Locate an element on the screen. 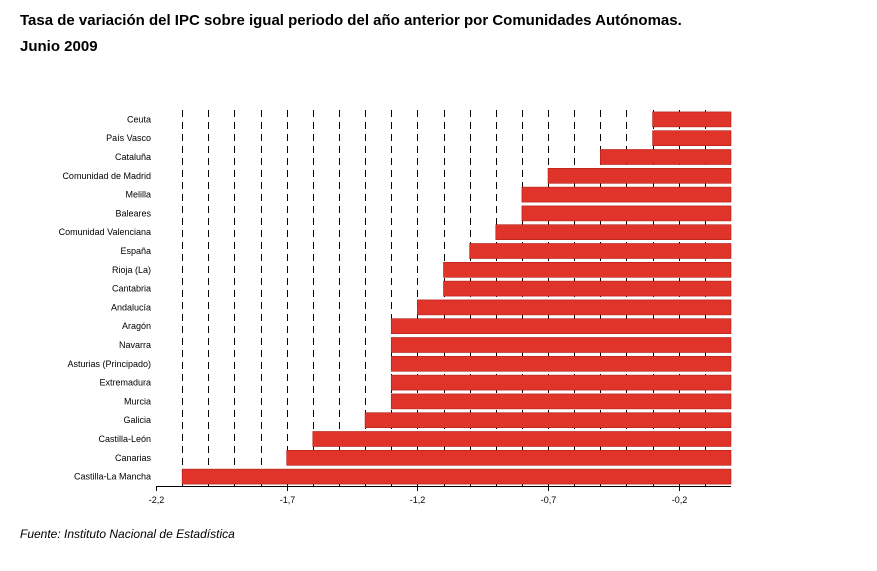  category-label: Ceuta is located at coordinates (139, 119).